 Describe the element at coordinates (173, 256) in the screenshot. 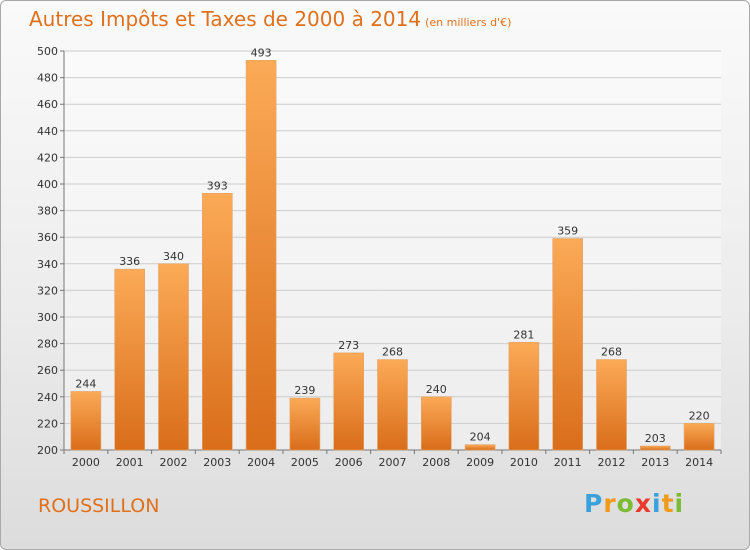

I see `data-label: 340` at that location.